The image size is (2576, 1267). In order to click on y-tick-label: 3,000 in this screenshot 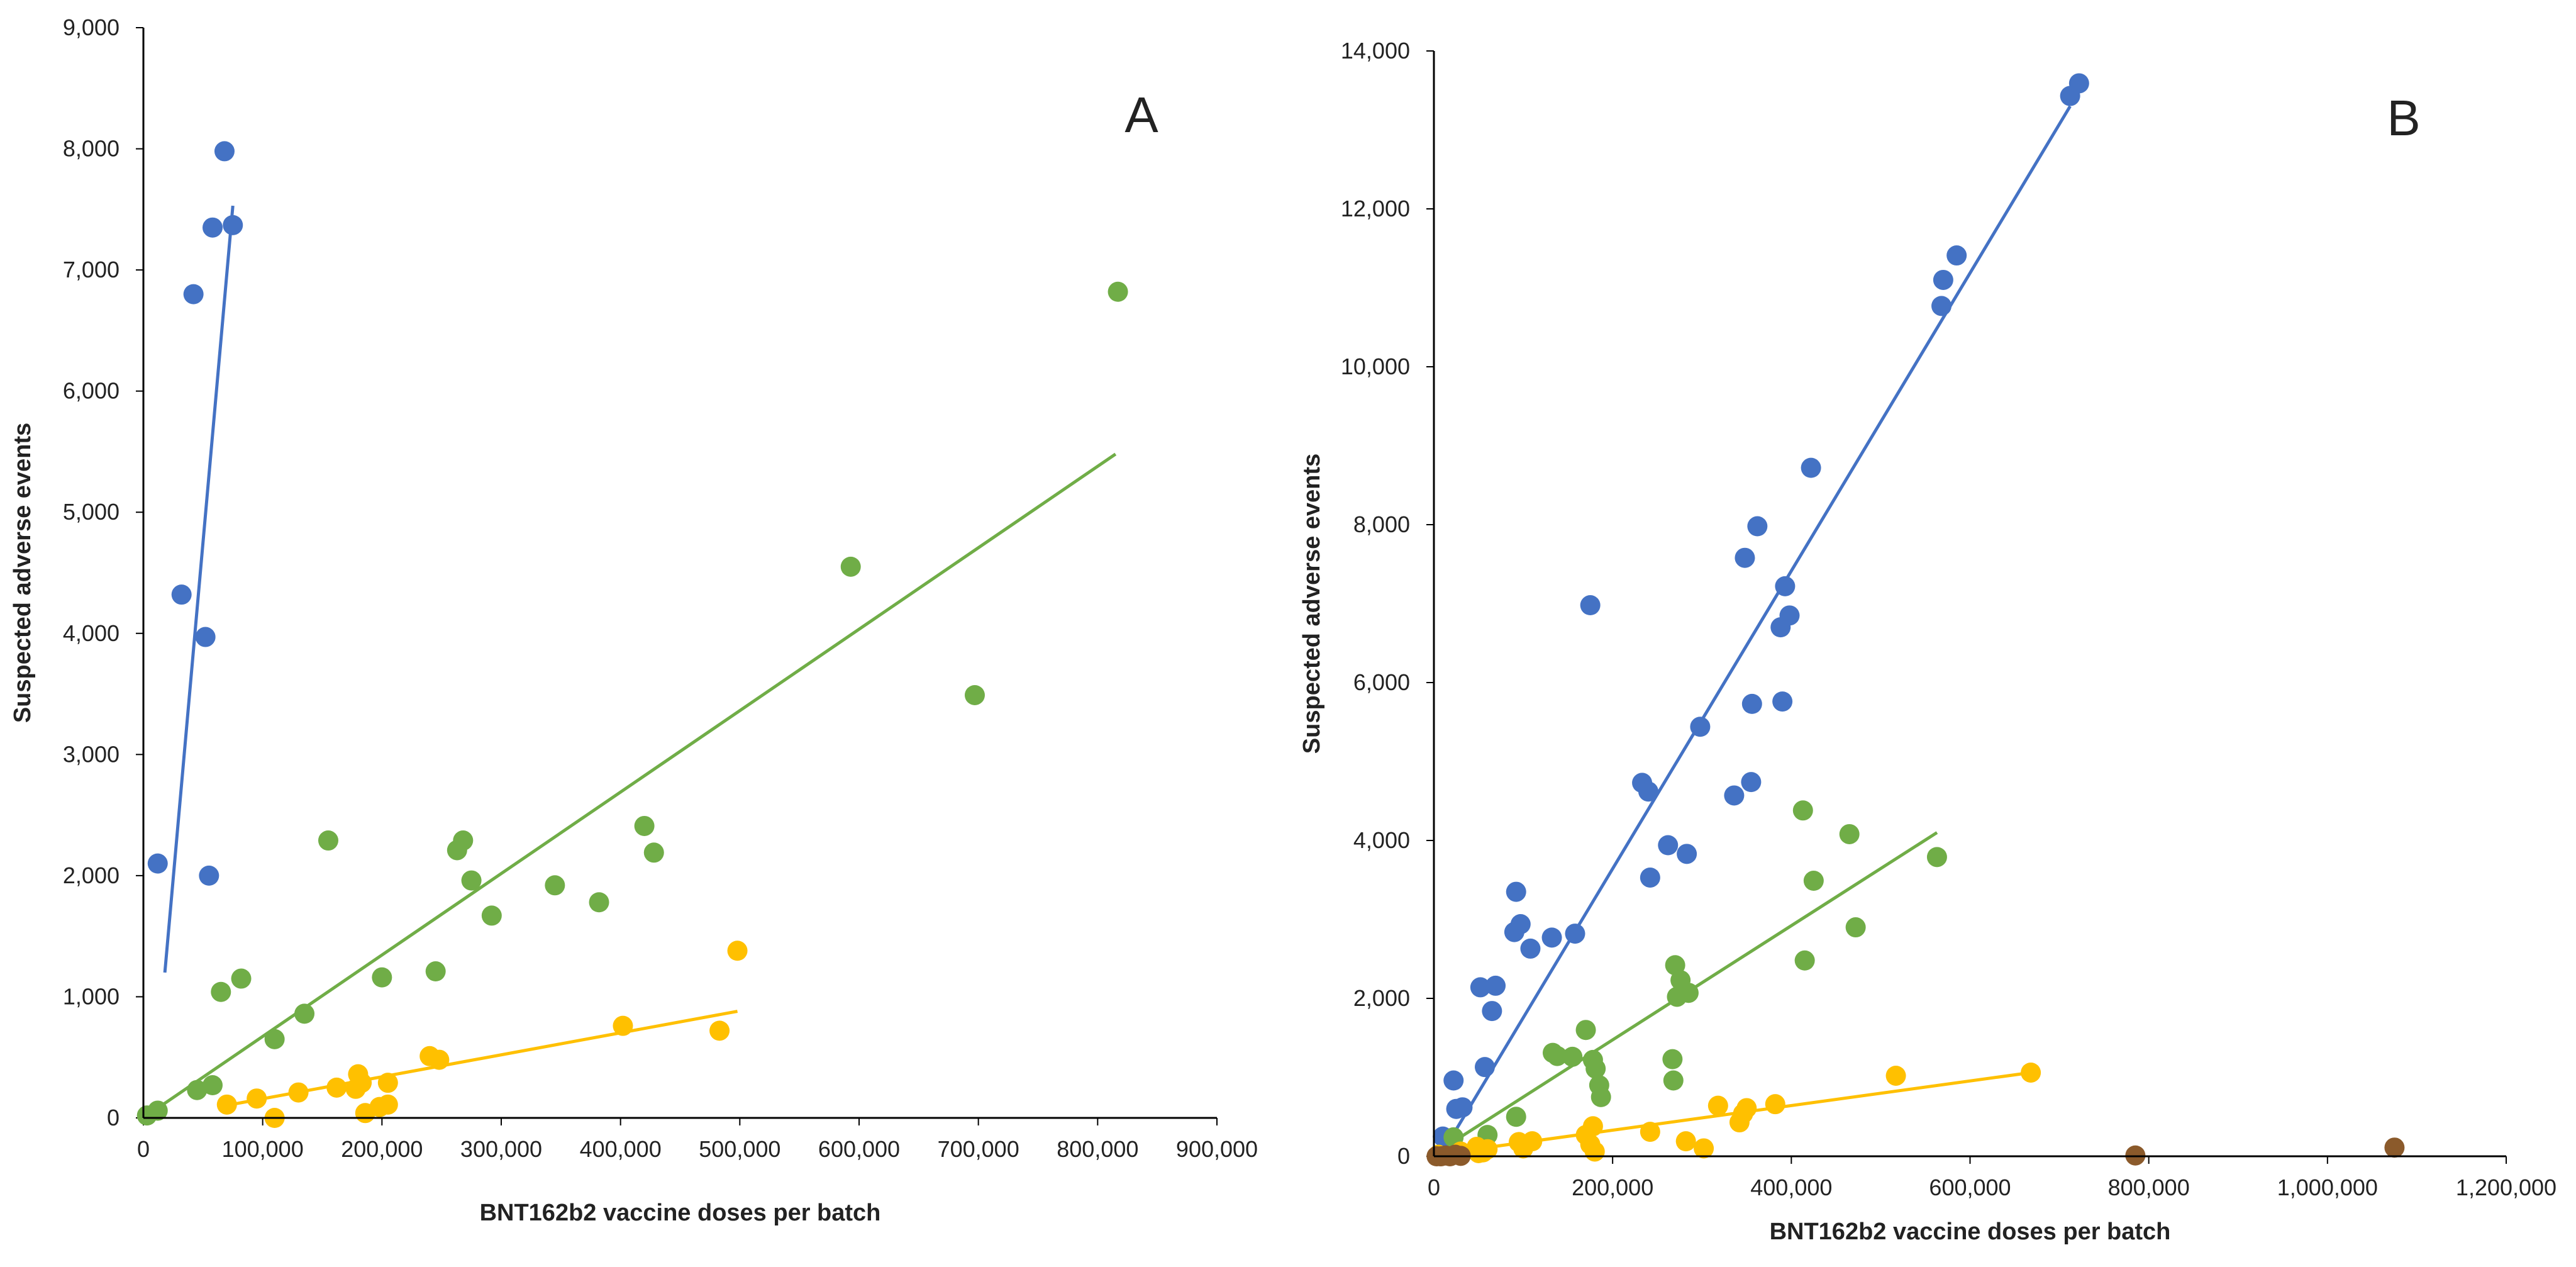, I will do `click(91, 754)`.